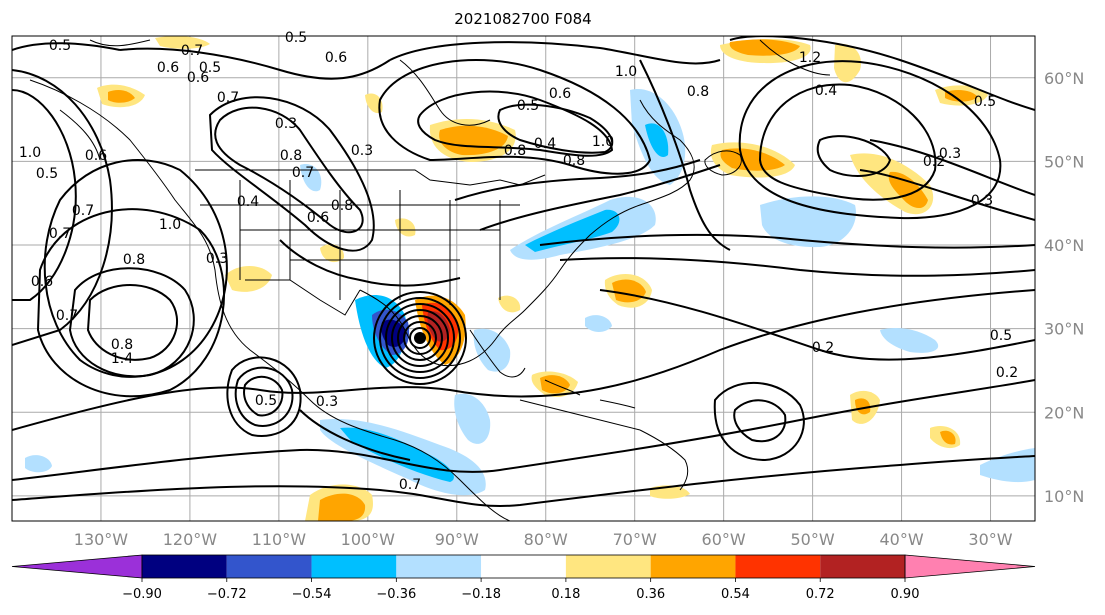 Image resolution: width=1105 pixels, height=615 pixels. Describe the element at coordinates (1064, 496) in the screenshot. I see `latitude-tick-label: 10°N` at that location.